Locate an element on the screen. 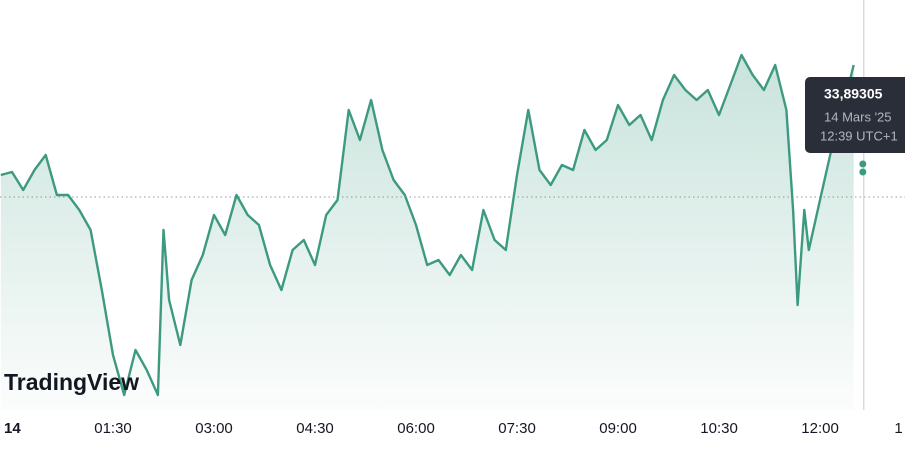 The width and height of the screenshot is (905, 456). x-tick-label: 01:30 is located at coordinates (113, 428).